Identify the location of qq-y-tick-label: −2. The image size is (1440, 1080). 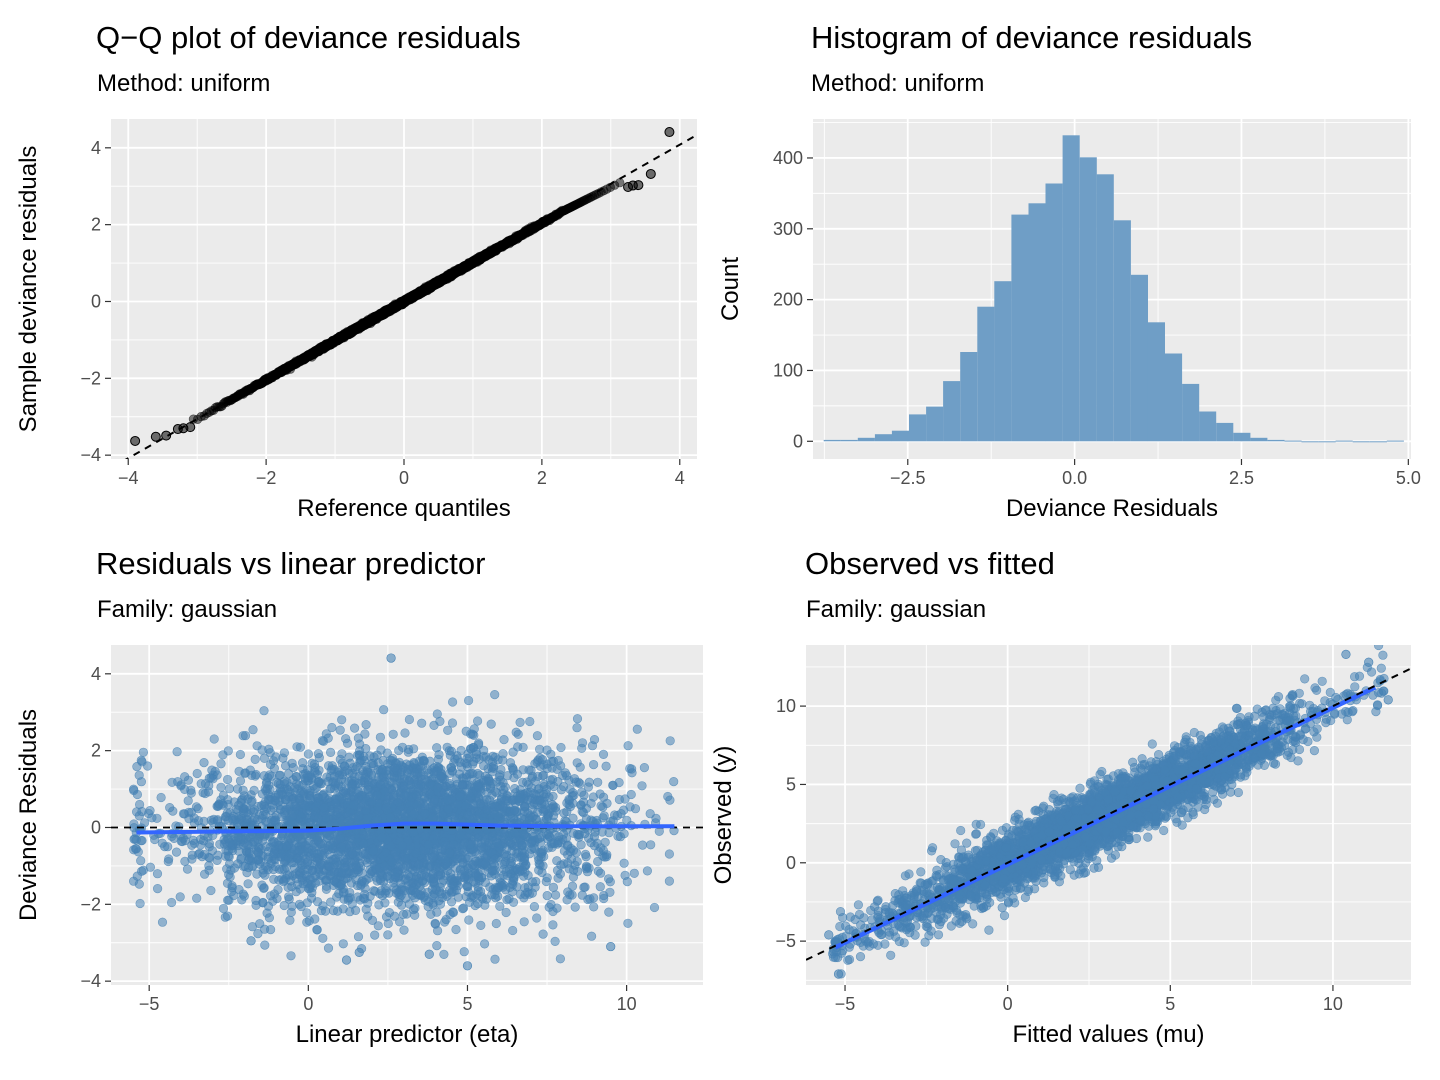
(90, 378).